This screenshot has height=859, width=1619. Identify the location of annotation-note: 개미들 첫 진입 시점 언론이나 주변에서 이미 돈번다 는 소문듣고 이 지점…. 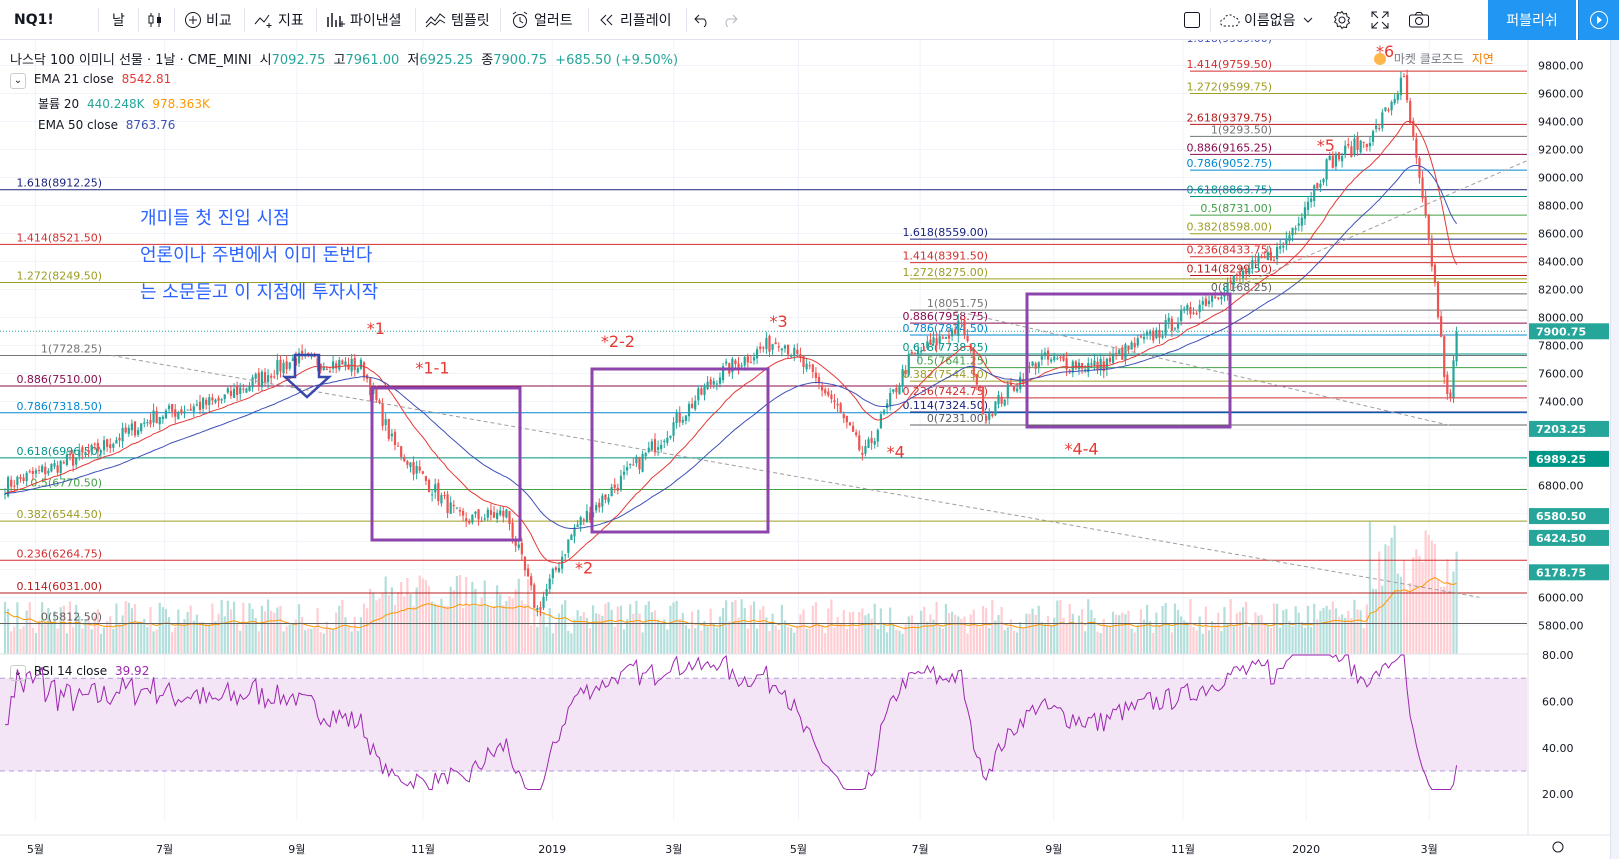
(259, 255).